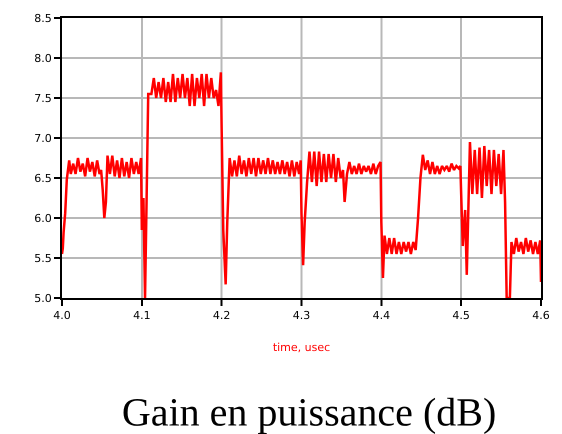 The image size is (562, 434). Describe the element at coordinates (381, 315) in the screenshot. I see `x-tick-label: 4.4` at that location.